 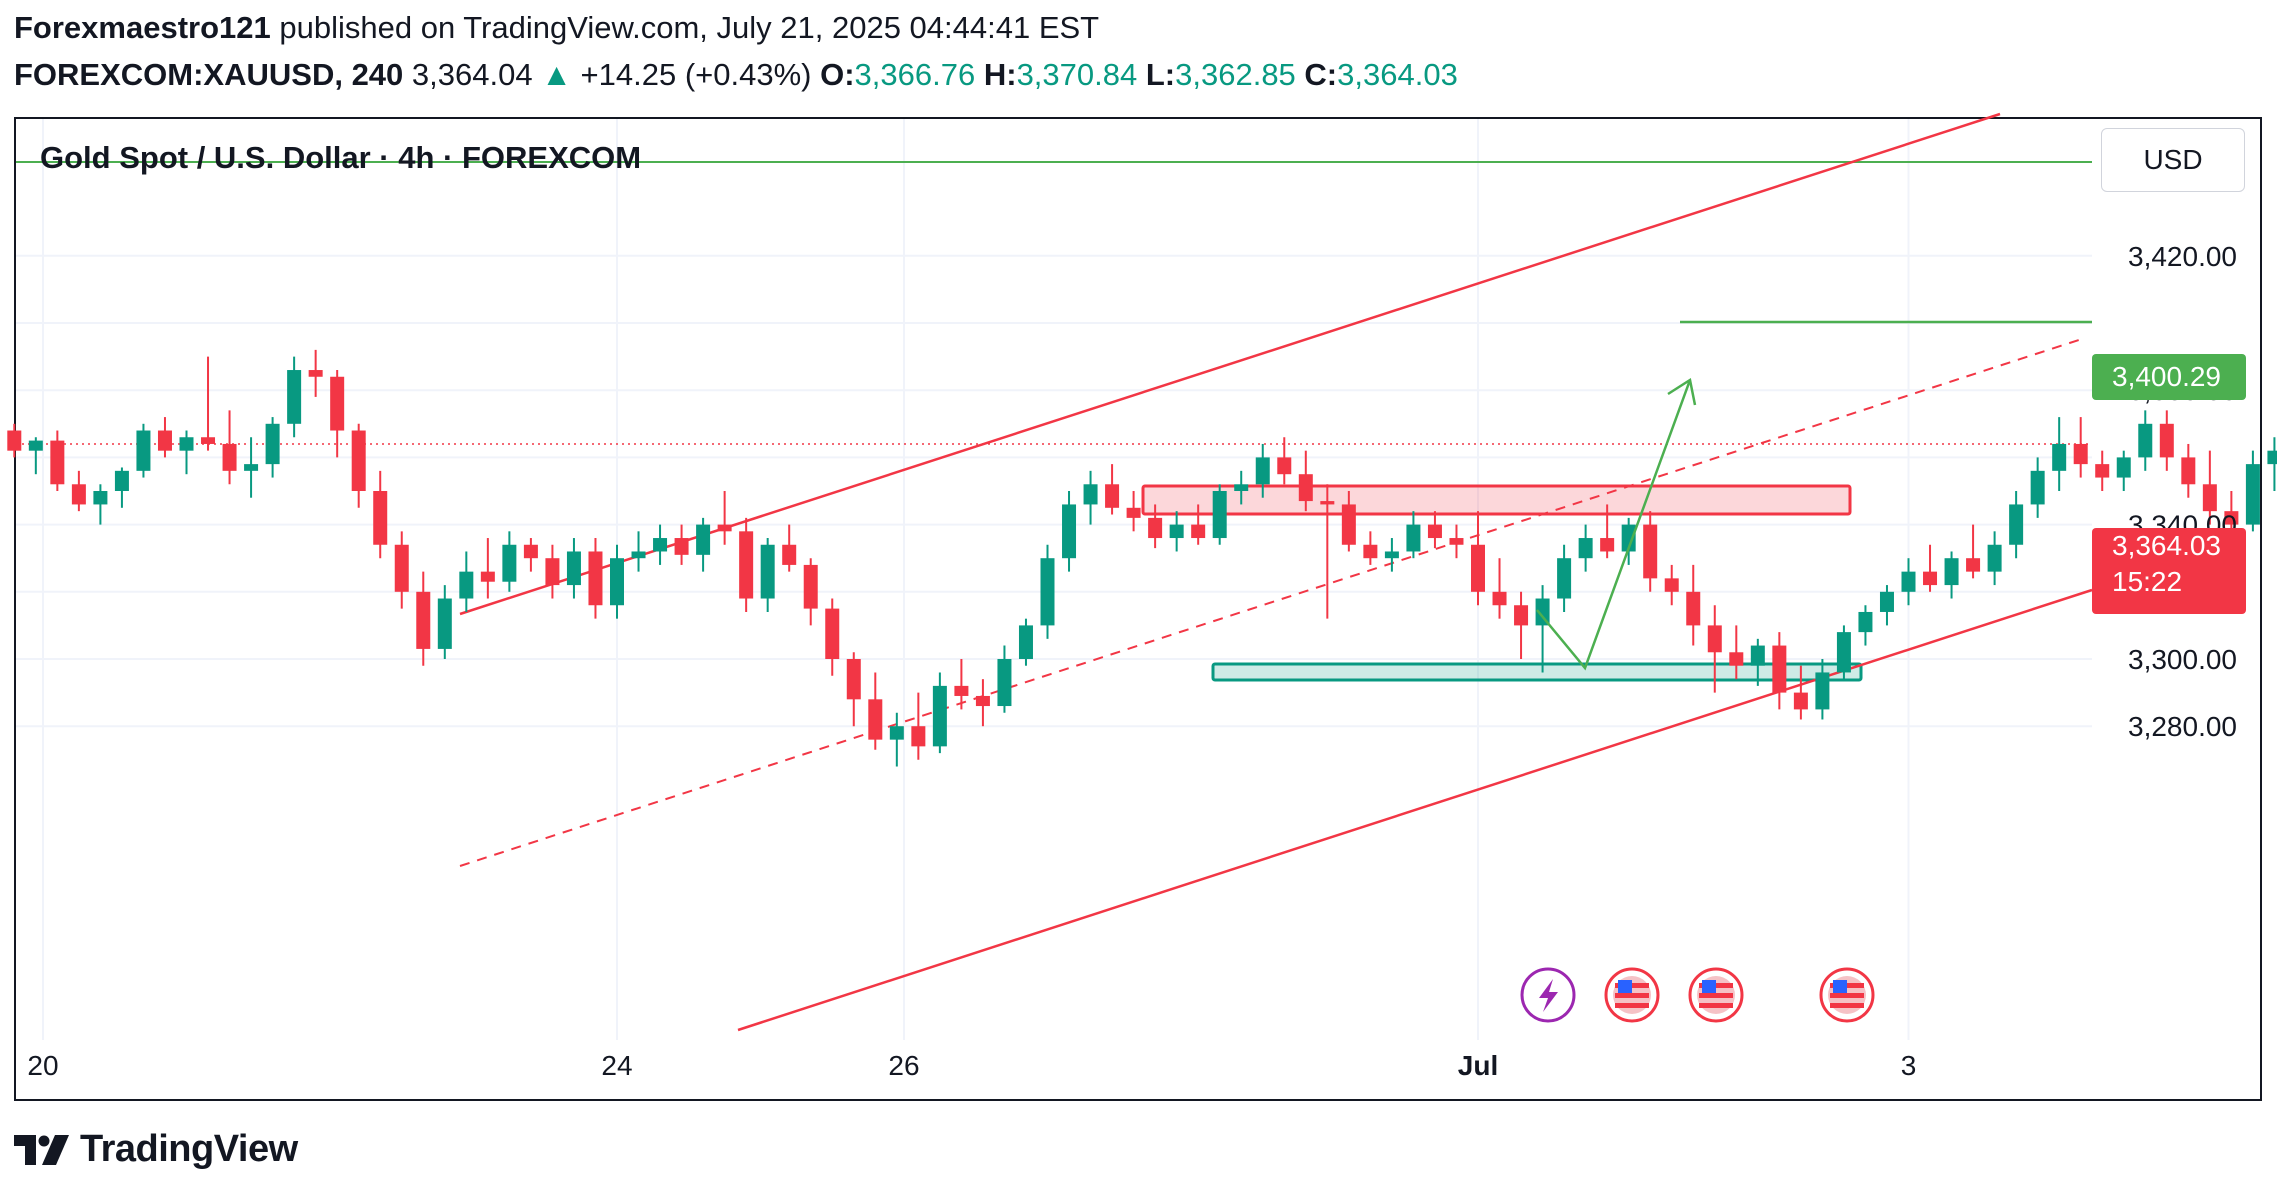 I want to click on chart-title: Gold Spot / U.S. Dollar · 4h · FOREXCOM, so click(x=341, y=157).